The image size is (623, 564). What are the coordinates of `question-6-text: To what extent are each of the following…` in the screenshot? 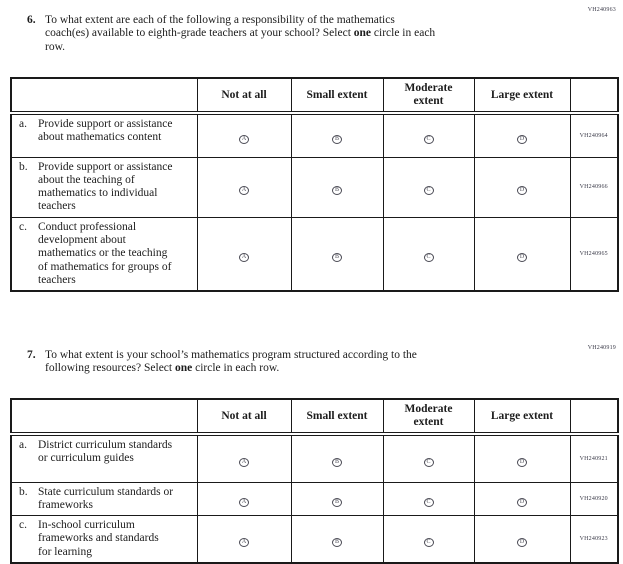 It's located at (305, 34).